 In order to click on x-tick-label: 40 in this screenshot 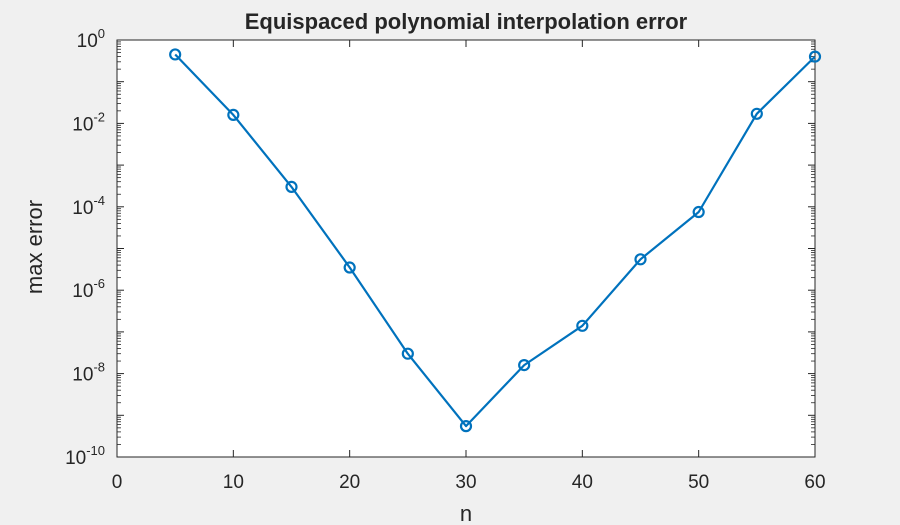, I will do `click(582, 482)`.